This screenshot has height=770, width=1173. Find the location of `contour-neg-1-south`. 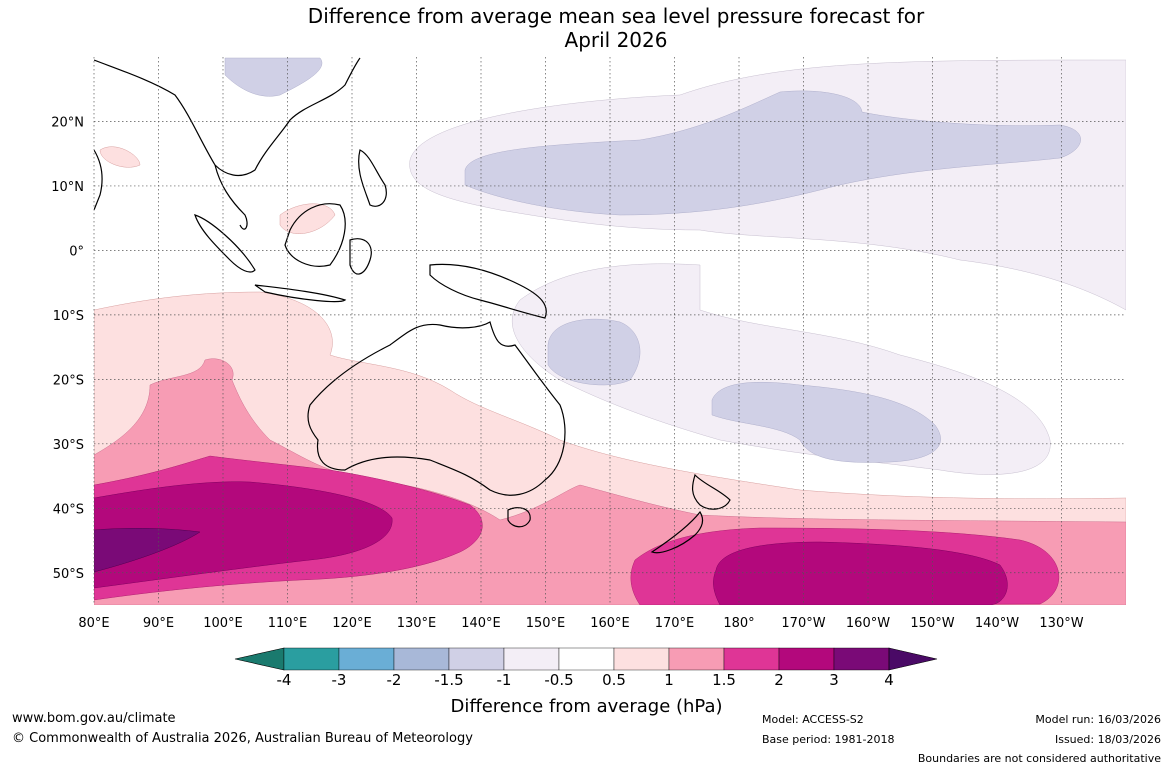

contour-neg-1-south is located at coordinates (826, 422).